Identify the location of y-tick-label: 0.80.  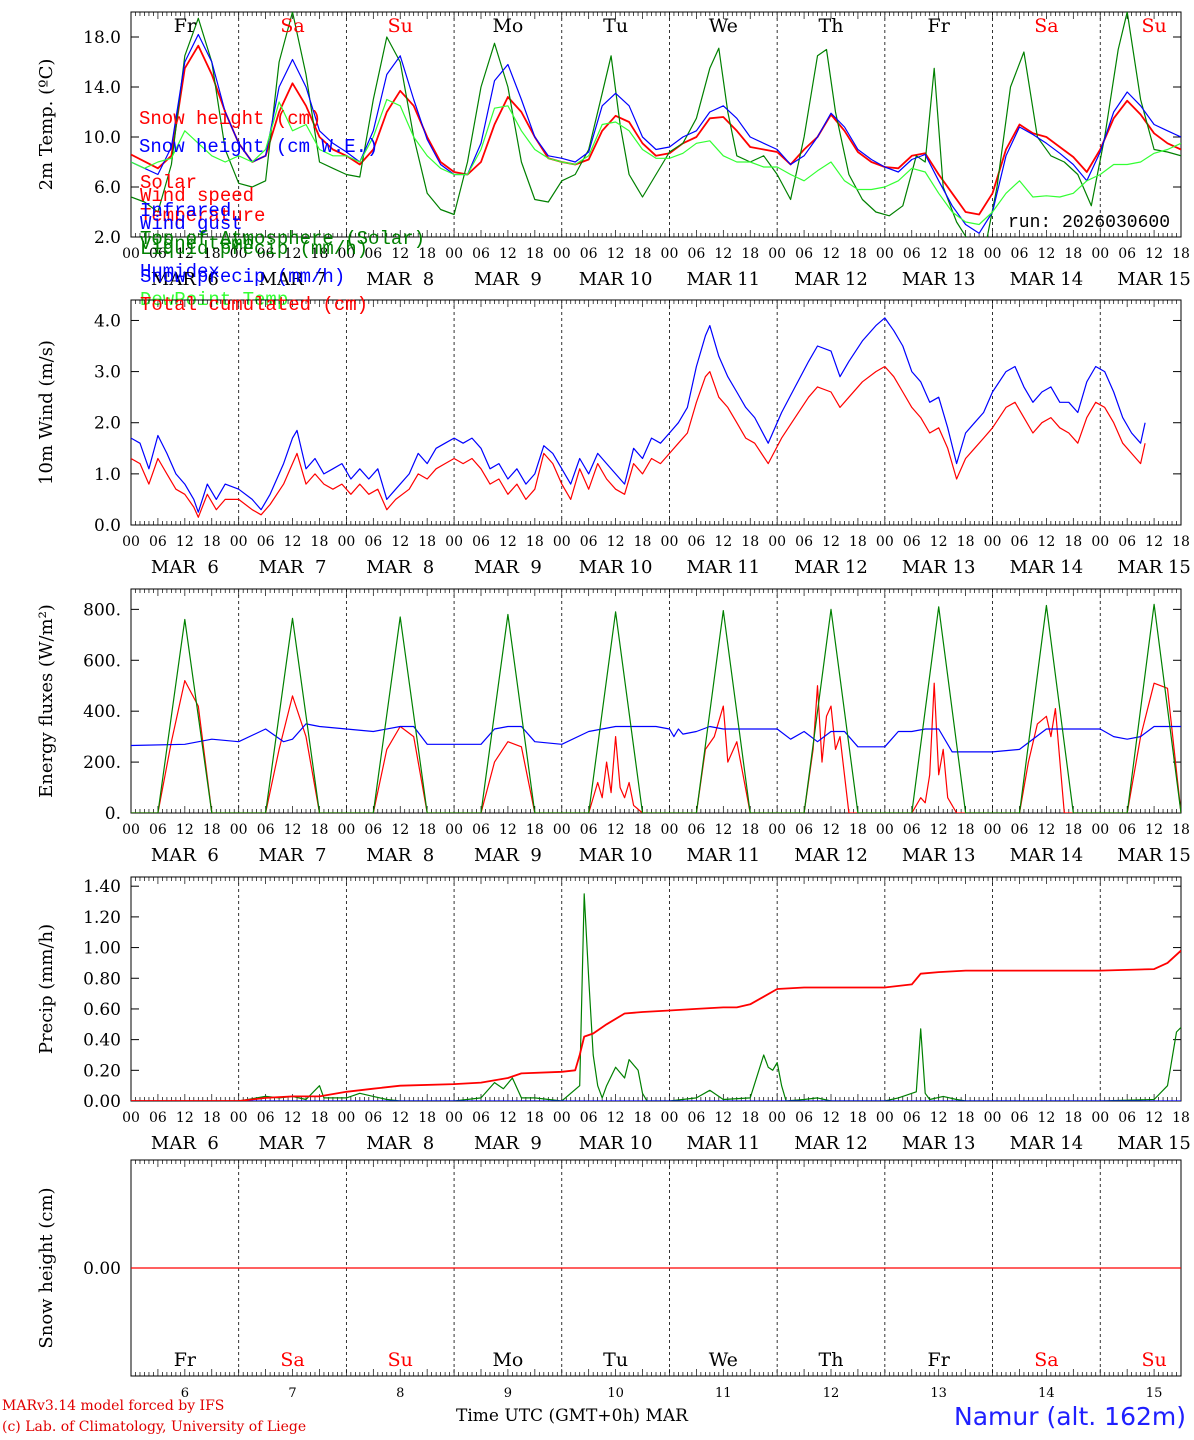
(102, 979).